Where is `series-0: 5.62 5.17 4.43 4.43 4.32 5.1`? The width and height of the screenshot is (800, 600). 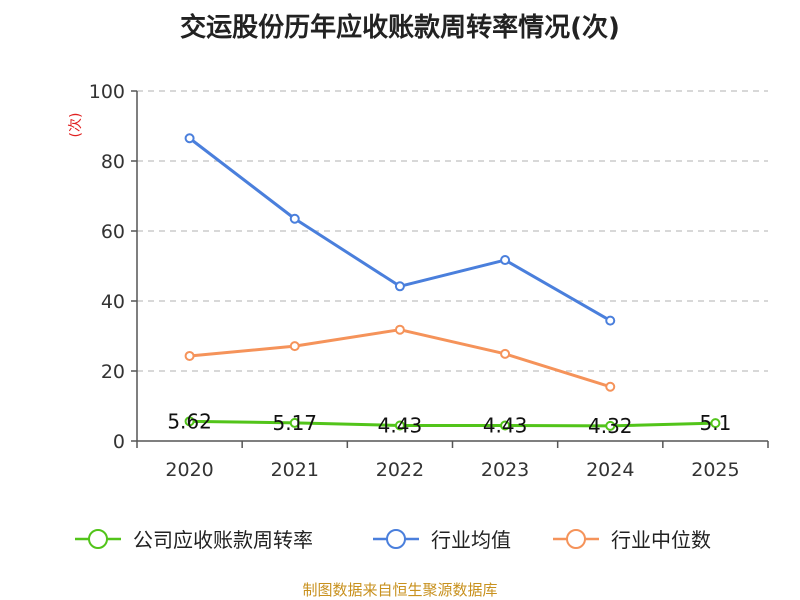 series-0: 5.62 5.17 4.43 4.43 4.32 5.1 is located at coordinates (449, 423).